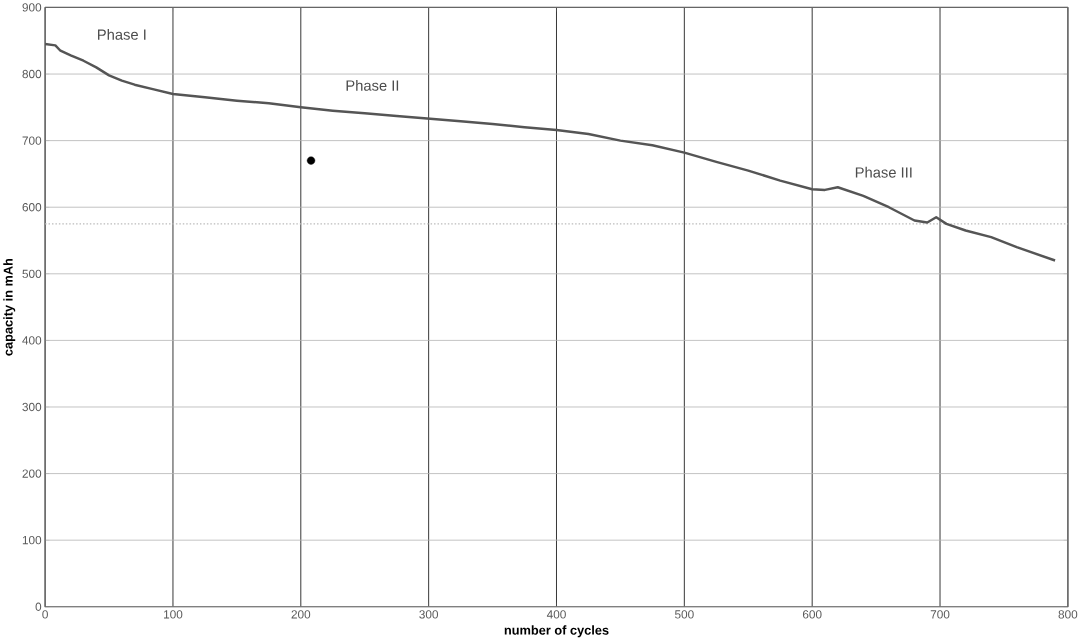  Describe the element at coordinates (32, 473) in the screenshot. I see `y-tick-label: 200` at that location.